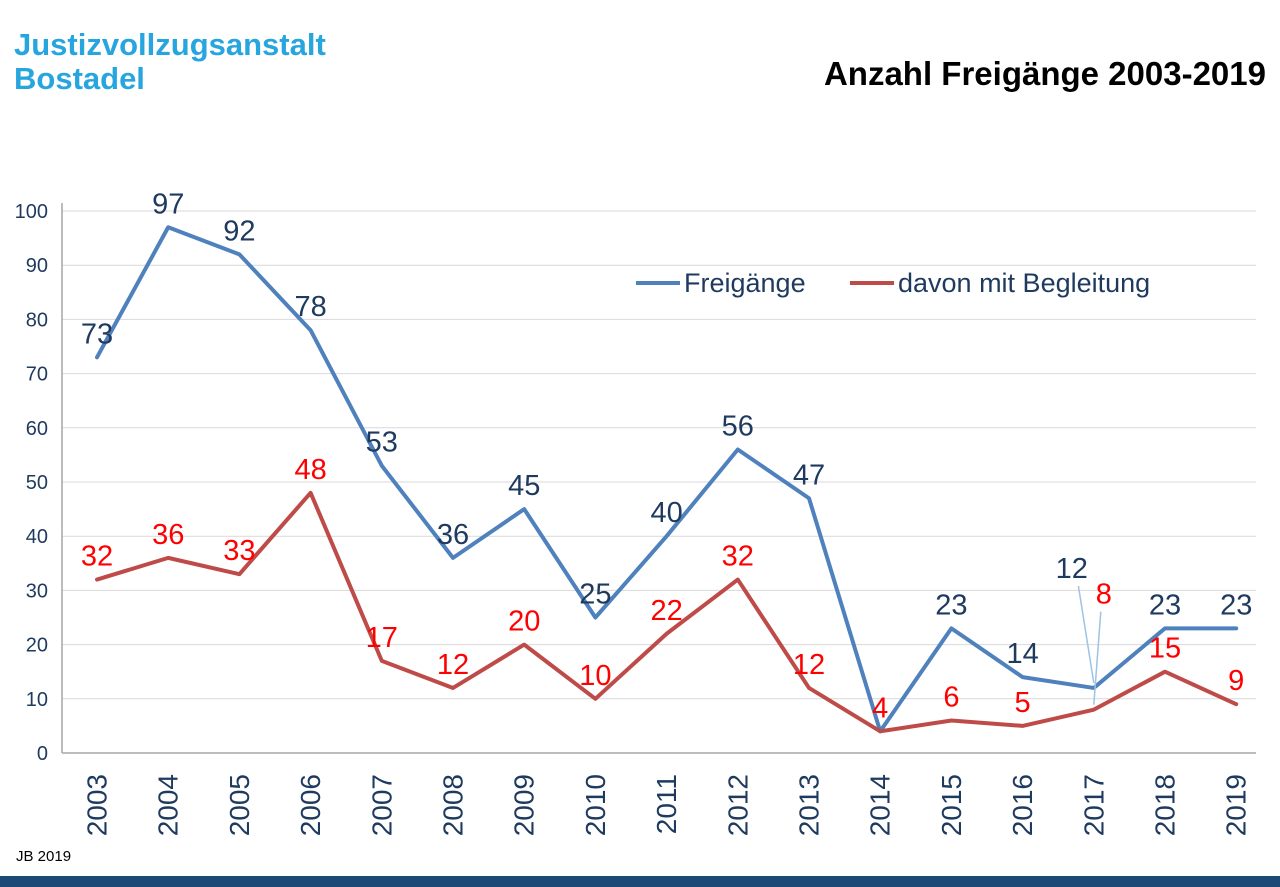  I want to click on callout-label: 12, so click(1072, 569).